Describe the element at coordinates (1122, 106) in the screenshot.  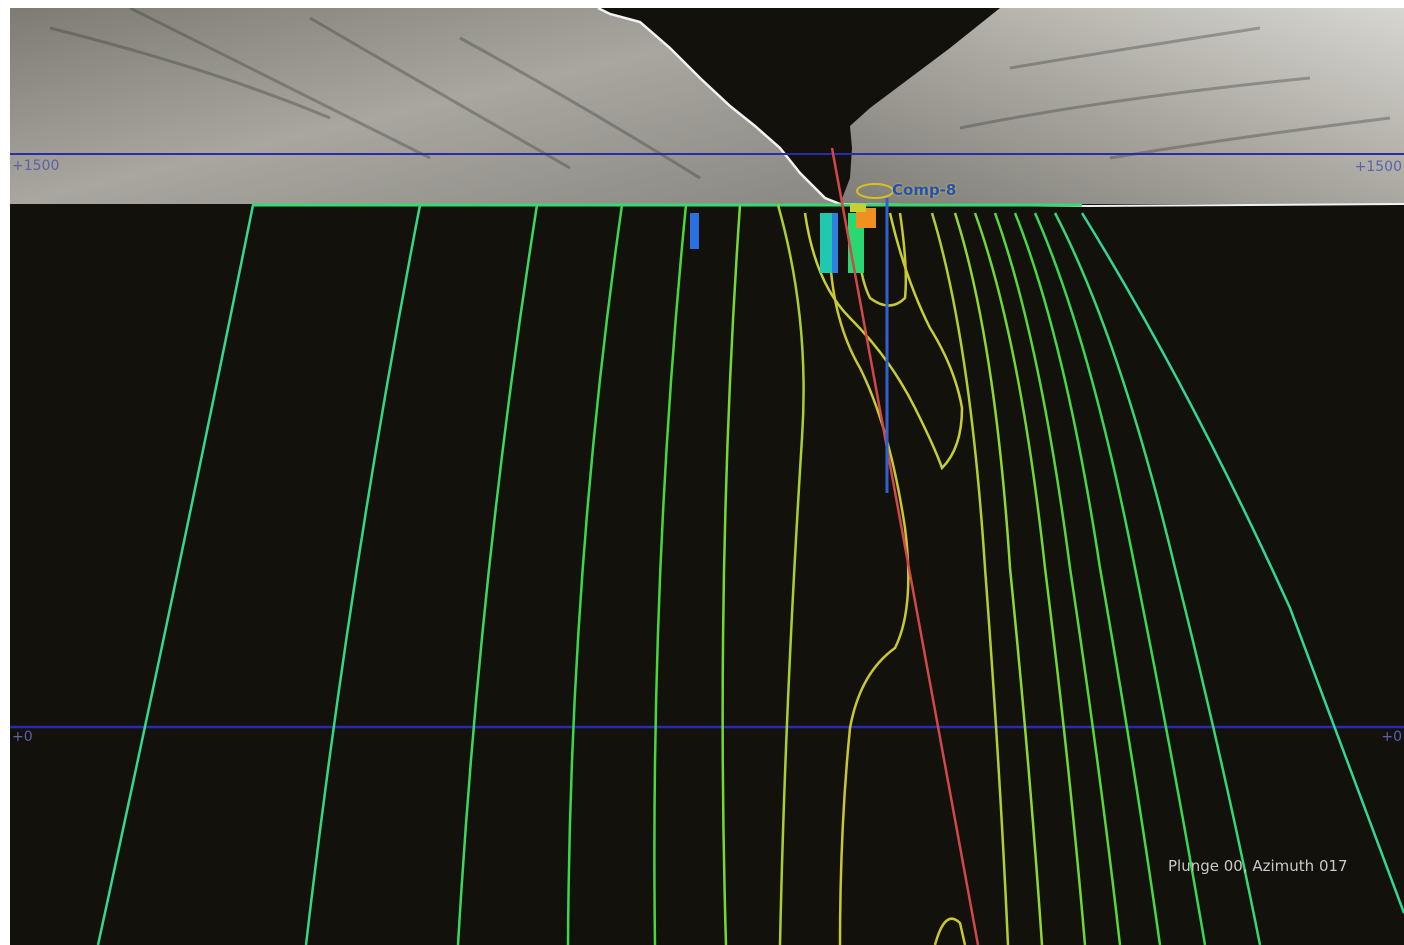
I see `terrain-right-slope` at that location.